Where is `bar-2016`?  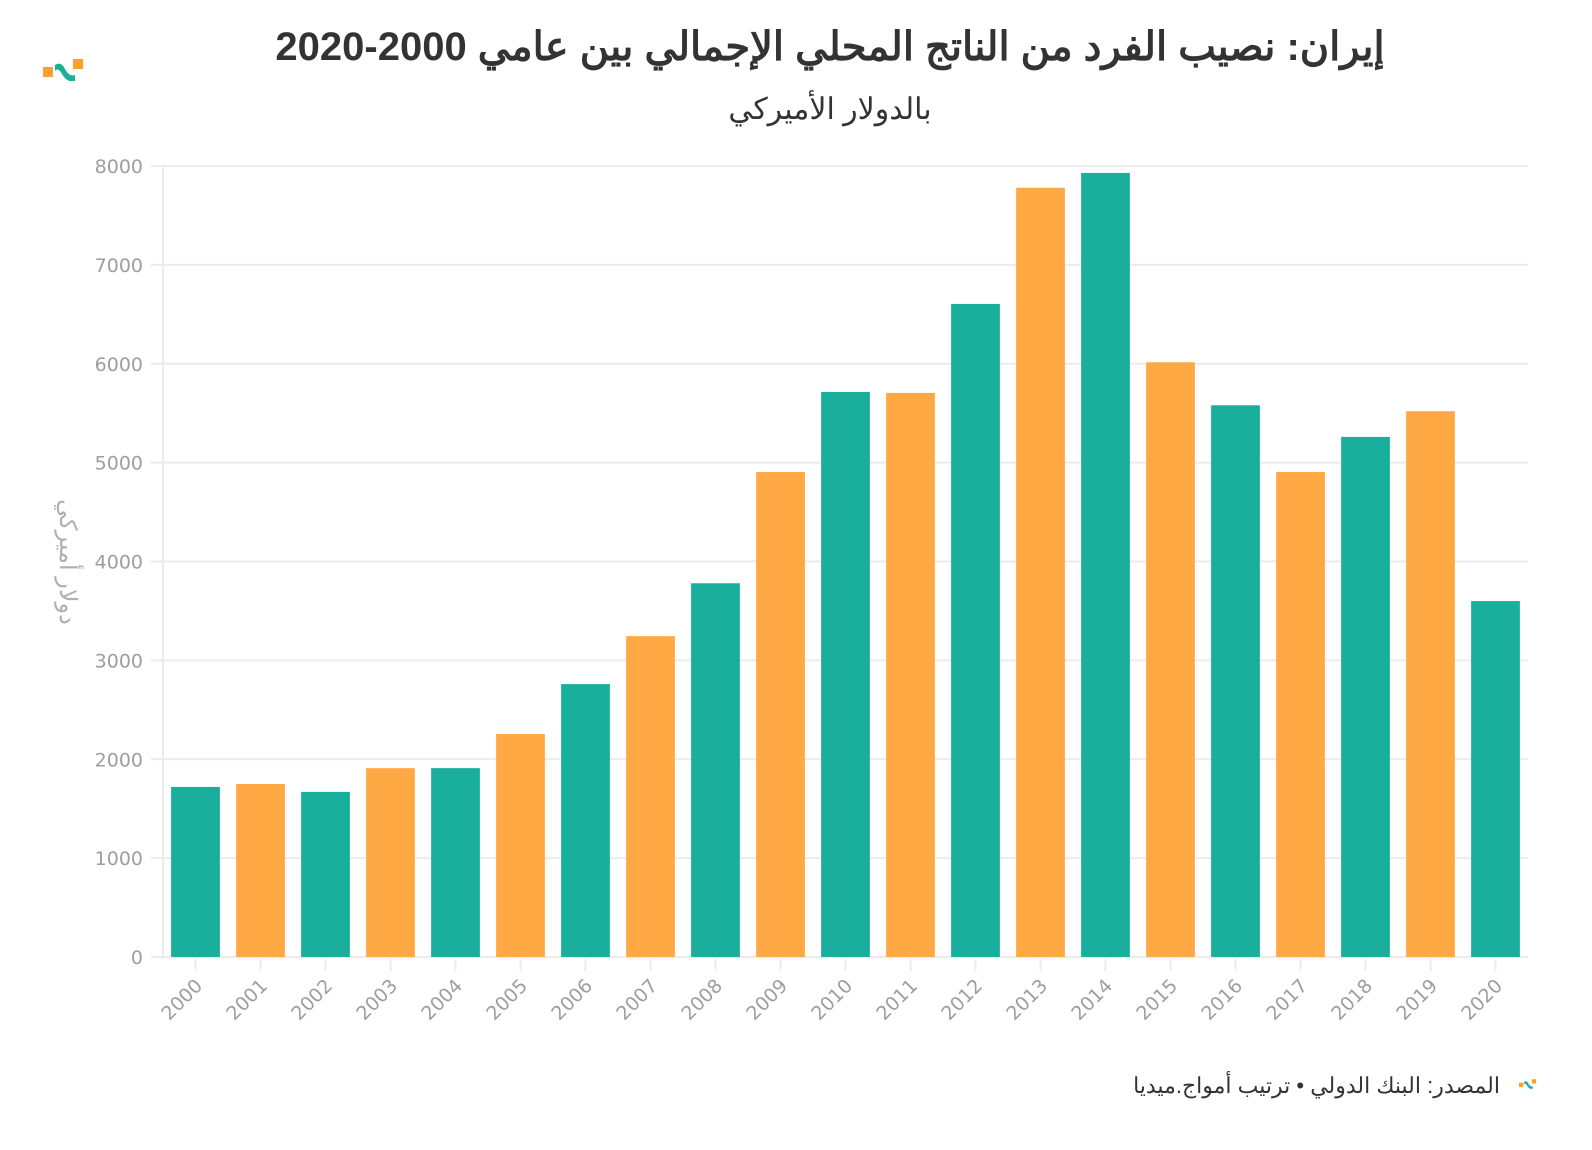
bar-2016 is located at coordinates (1235, 681).